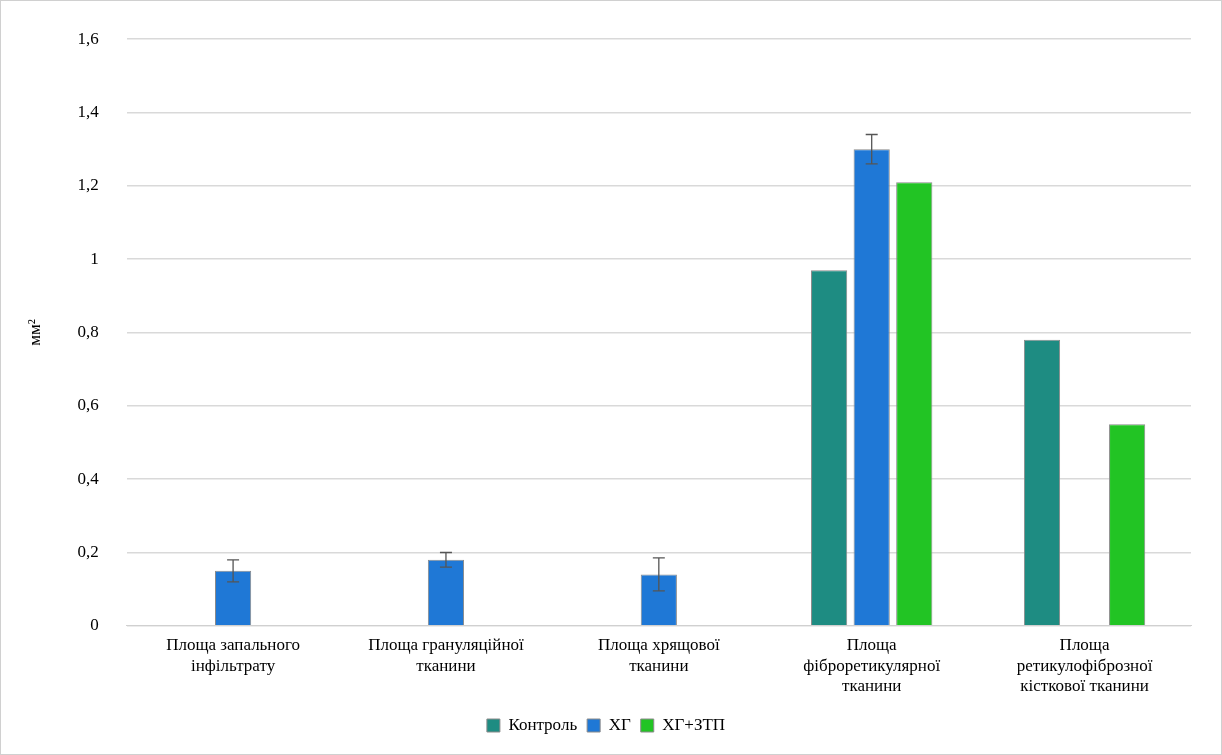 Image resolution: width=1222 pixels, height=755 pixels. I want to click on y-tick-label: 0,6, so click(88, 405).